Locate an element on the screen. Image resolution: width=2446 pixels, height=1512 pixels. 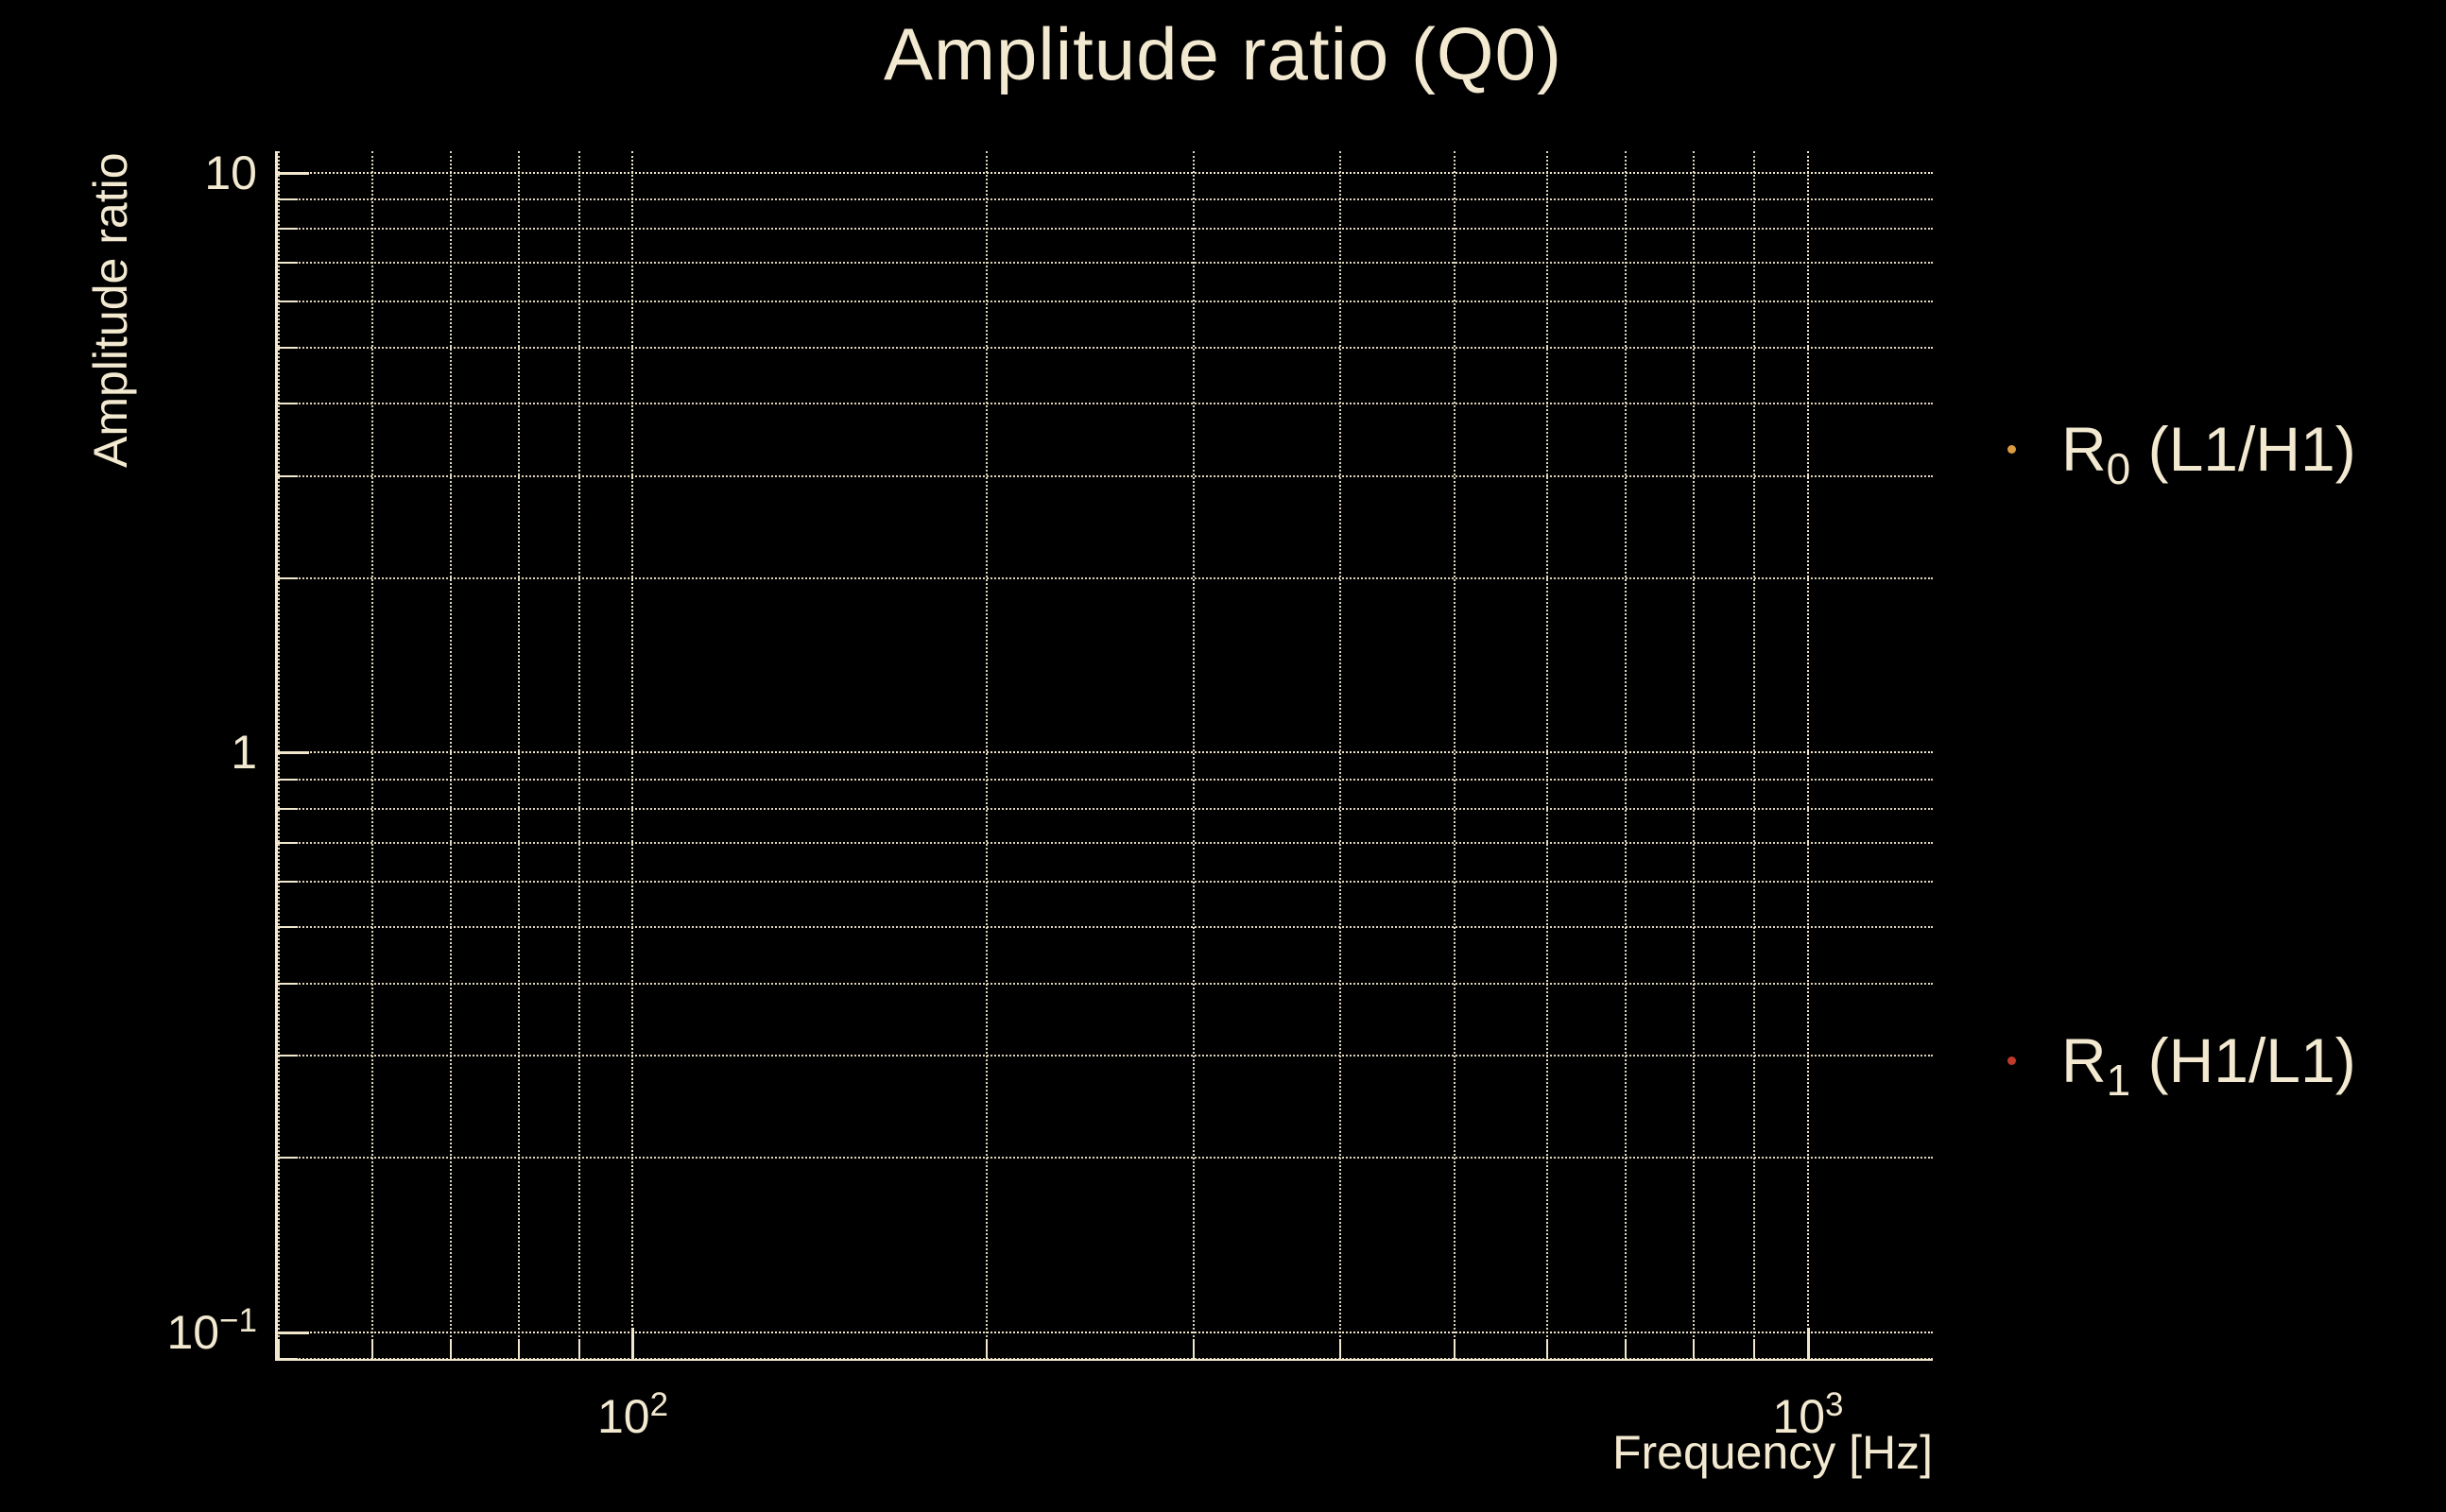
legend-entry-r0: R0 (L1/H1) is located at coordinates (2181, 448).